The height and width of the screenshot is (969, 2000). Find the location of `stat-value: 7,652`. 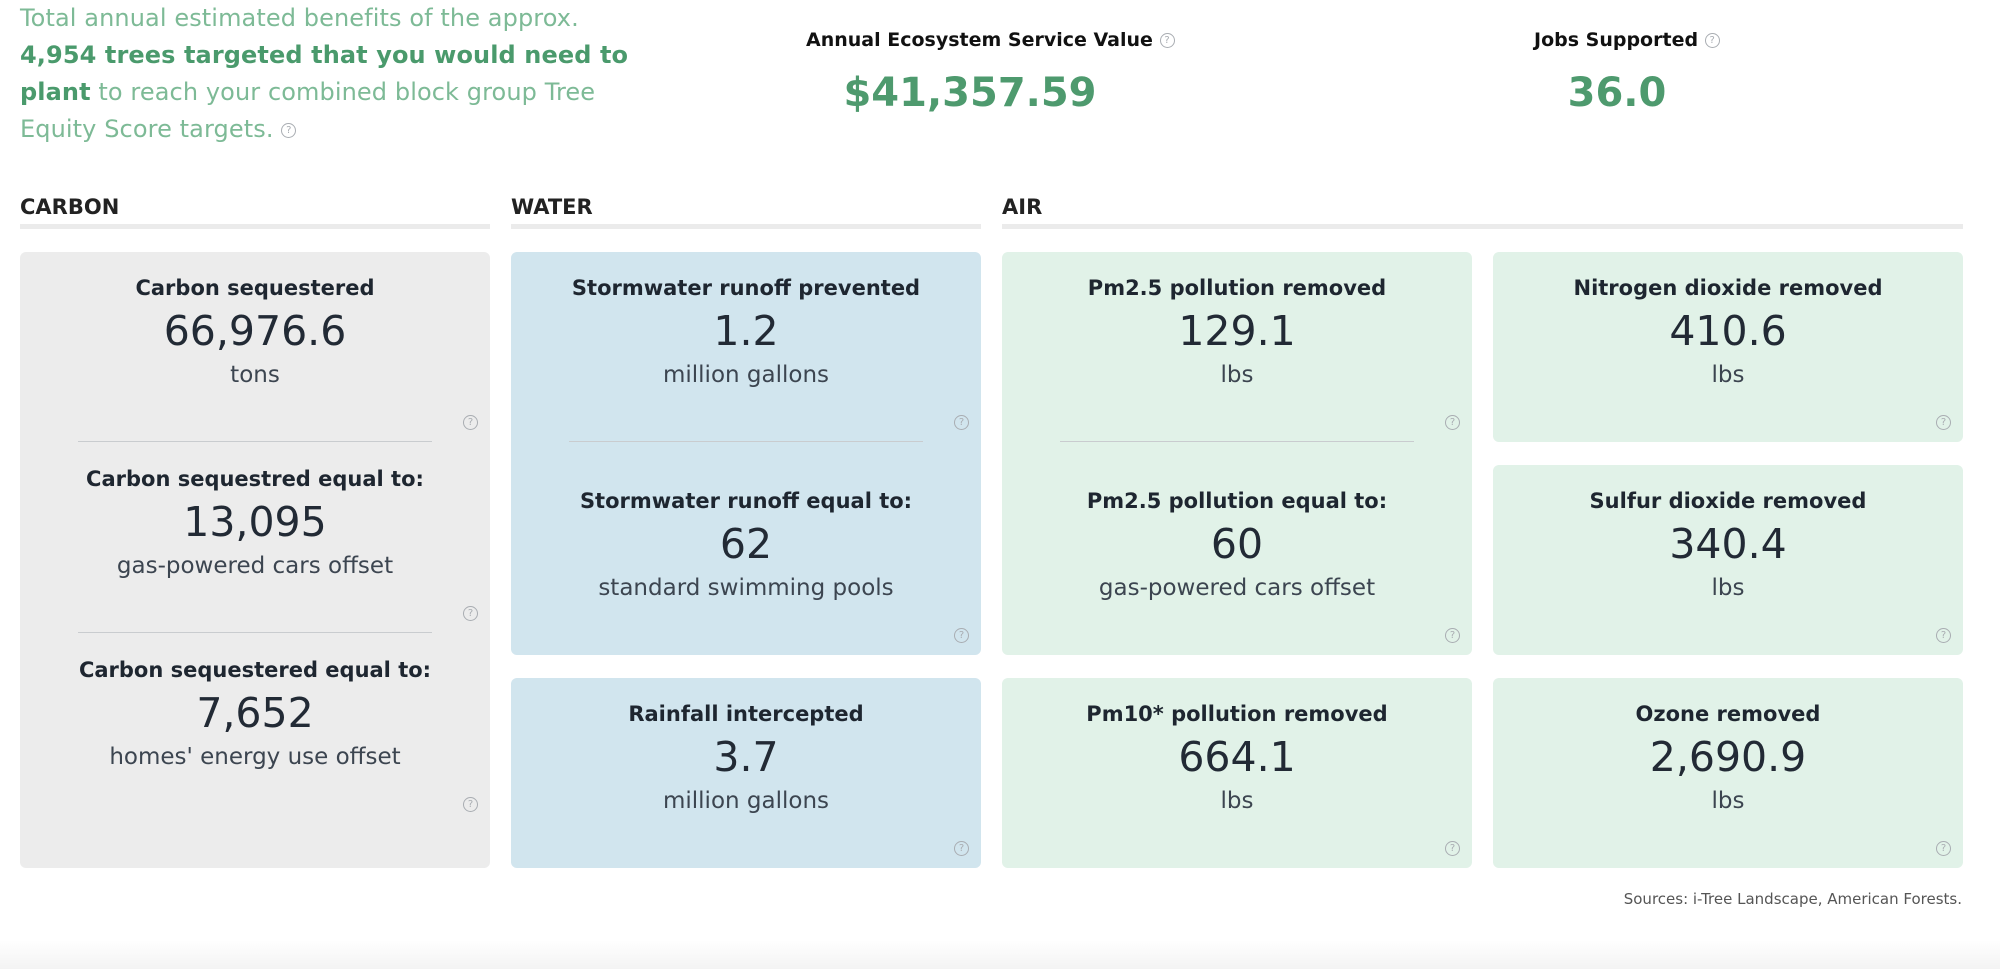

stat-value: 7,652 is located at coordinates (255, 713).